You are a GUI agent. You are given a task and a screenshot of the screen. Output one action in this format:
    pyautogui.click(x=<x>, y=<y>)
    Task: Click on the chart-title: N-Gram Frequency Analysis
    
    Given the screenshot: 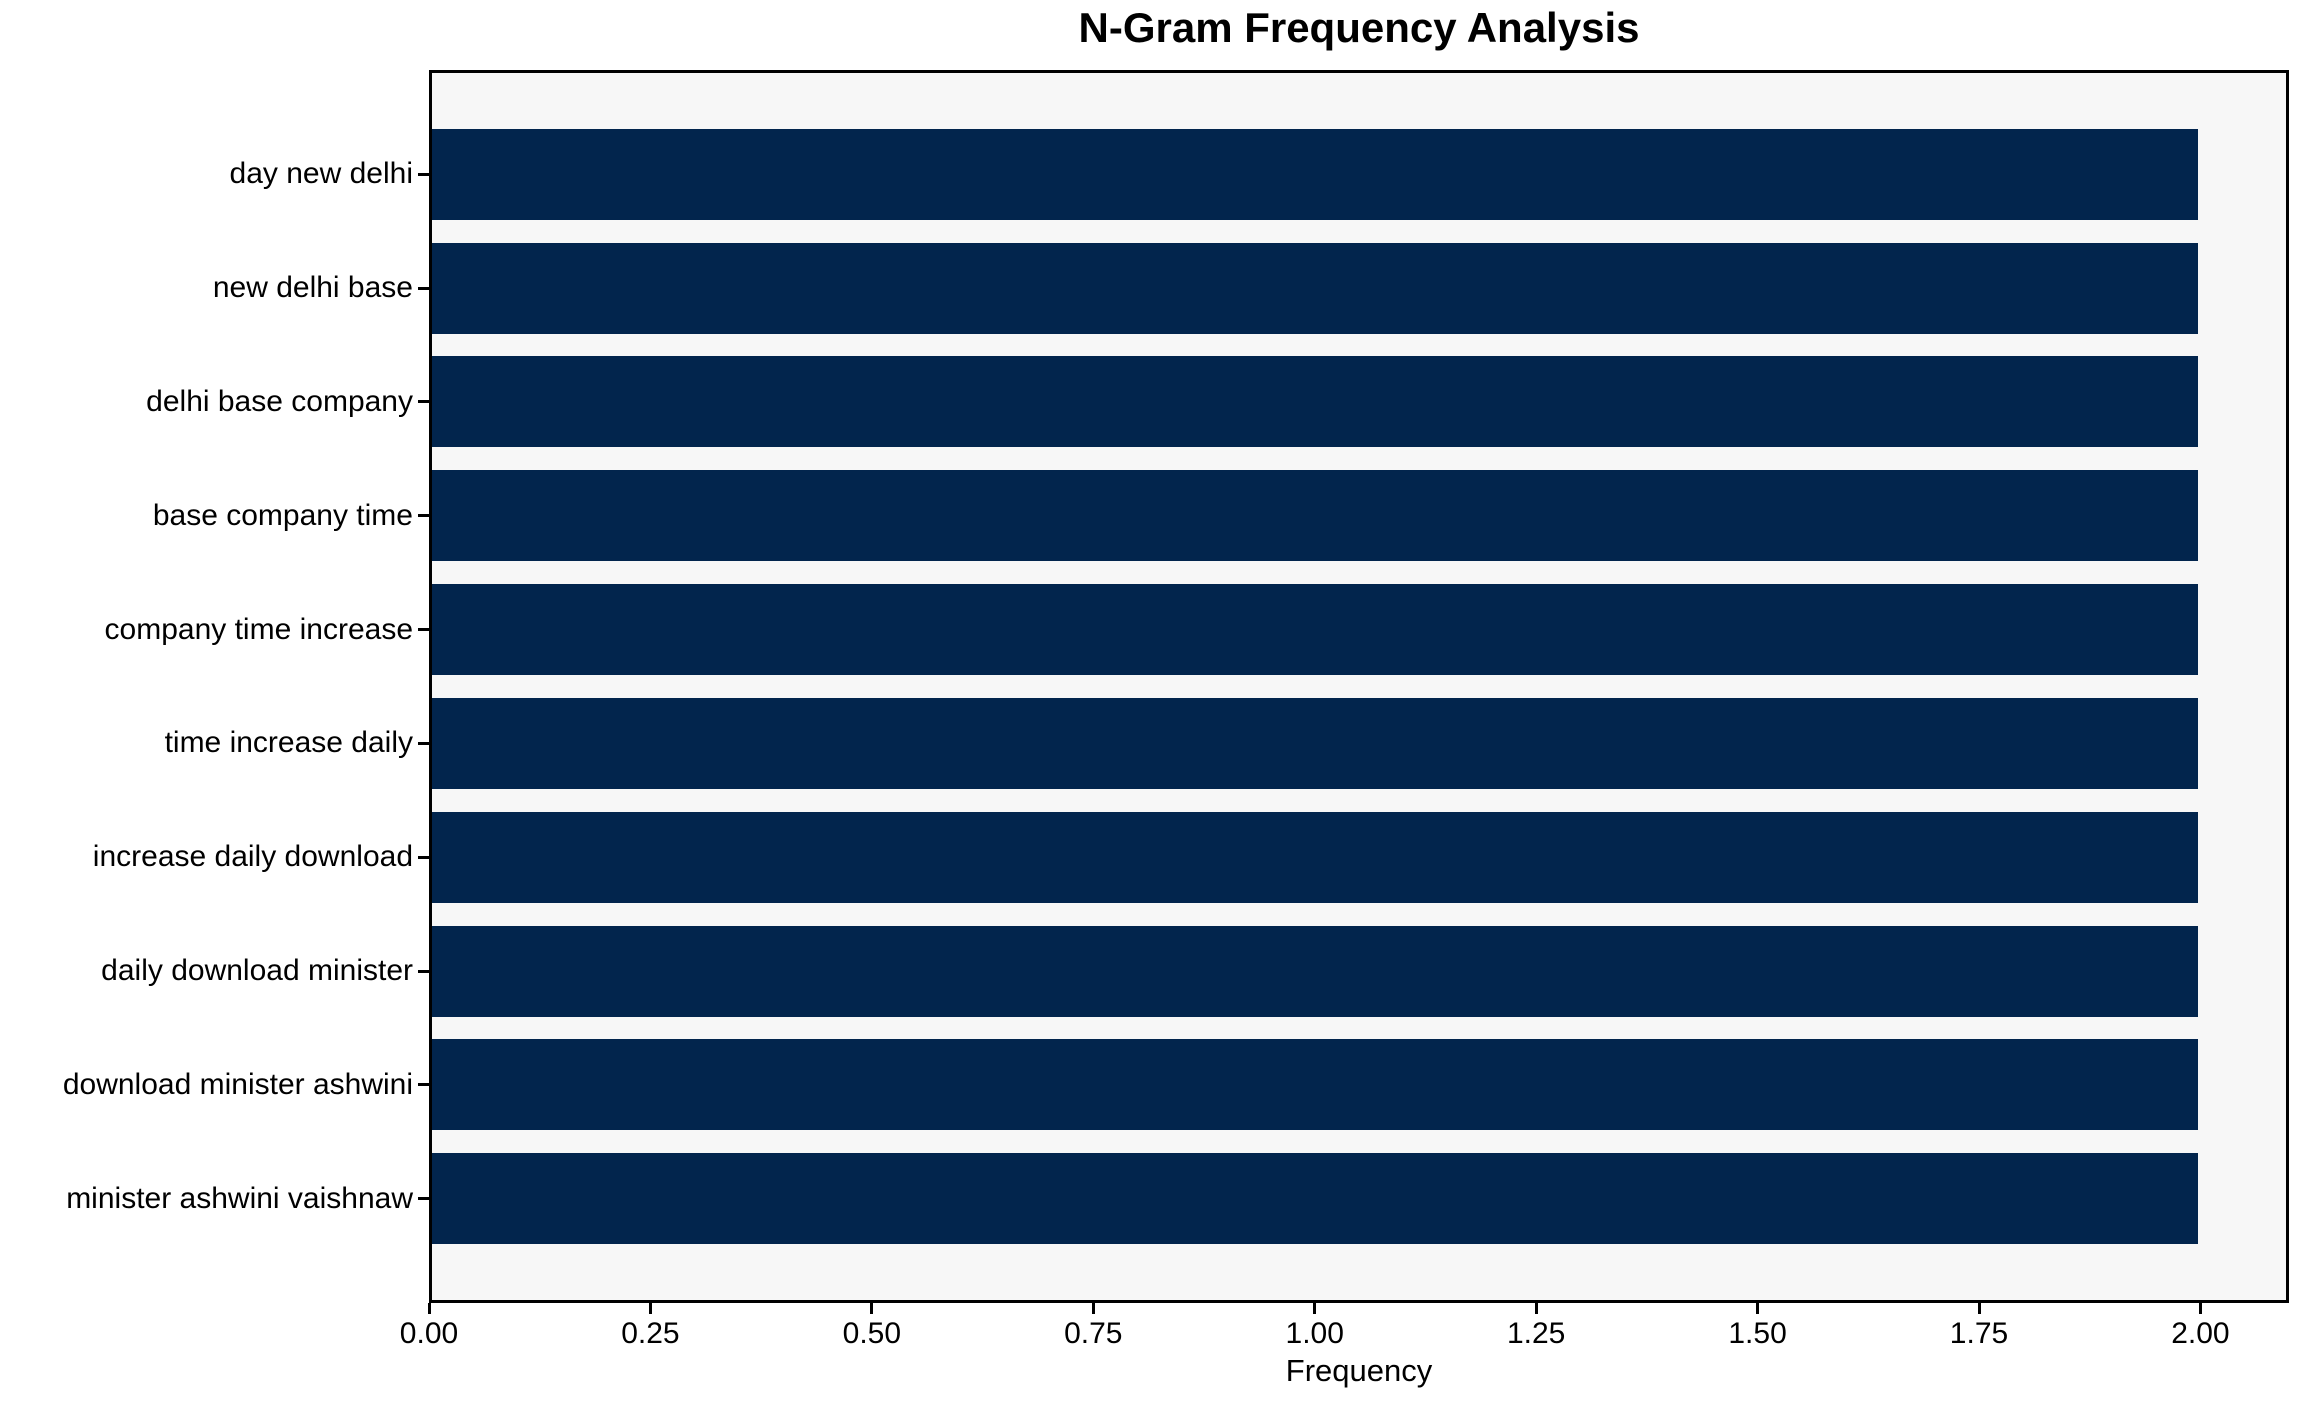 What is the action you would take?
    pyautogui.click(x=1359, y=27)
    